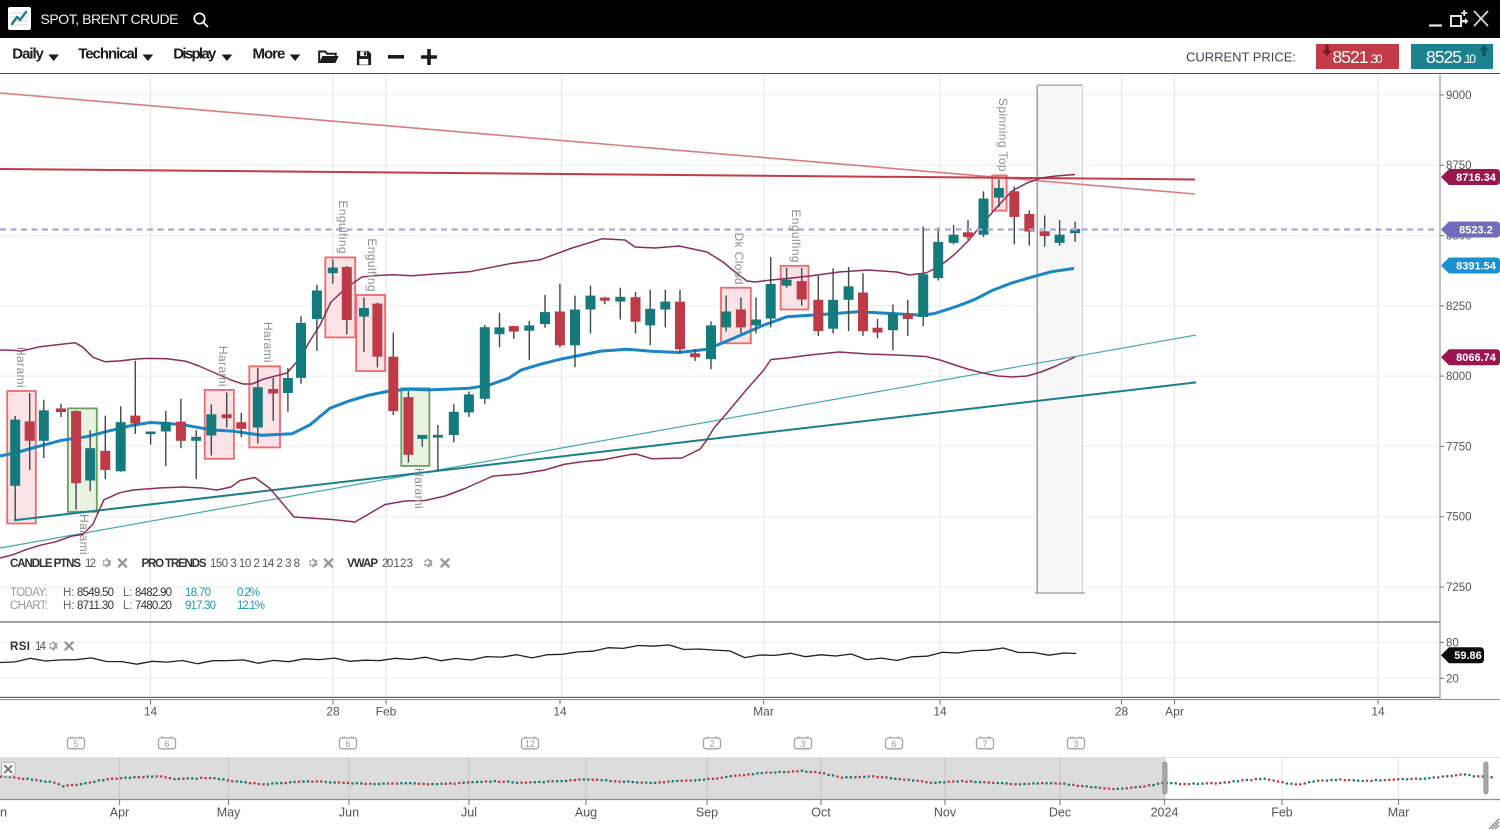  What do you see at coordinates (269, 53) in the screenshot?
I see `svg-text: More` at bounding box center [269, 53].